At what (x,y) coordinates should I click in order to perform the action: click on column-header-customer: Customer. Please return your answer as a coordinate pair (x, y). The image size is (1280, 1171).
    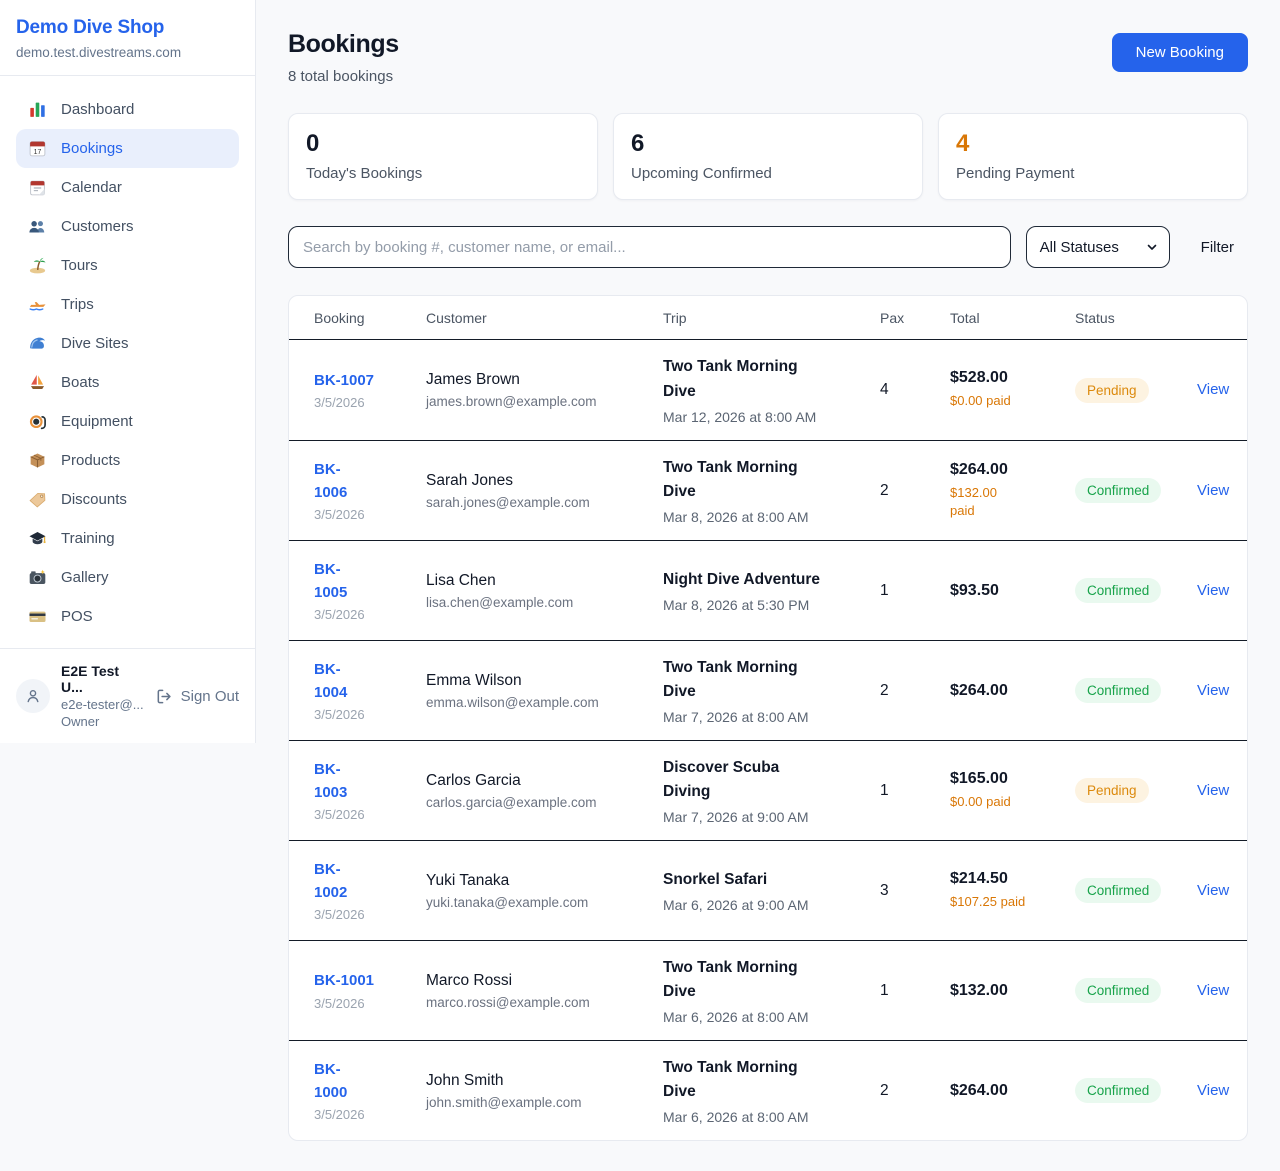
    Looking at the image, I should click on (456, 318).